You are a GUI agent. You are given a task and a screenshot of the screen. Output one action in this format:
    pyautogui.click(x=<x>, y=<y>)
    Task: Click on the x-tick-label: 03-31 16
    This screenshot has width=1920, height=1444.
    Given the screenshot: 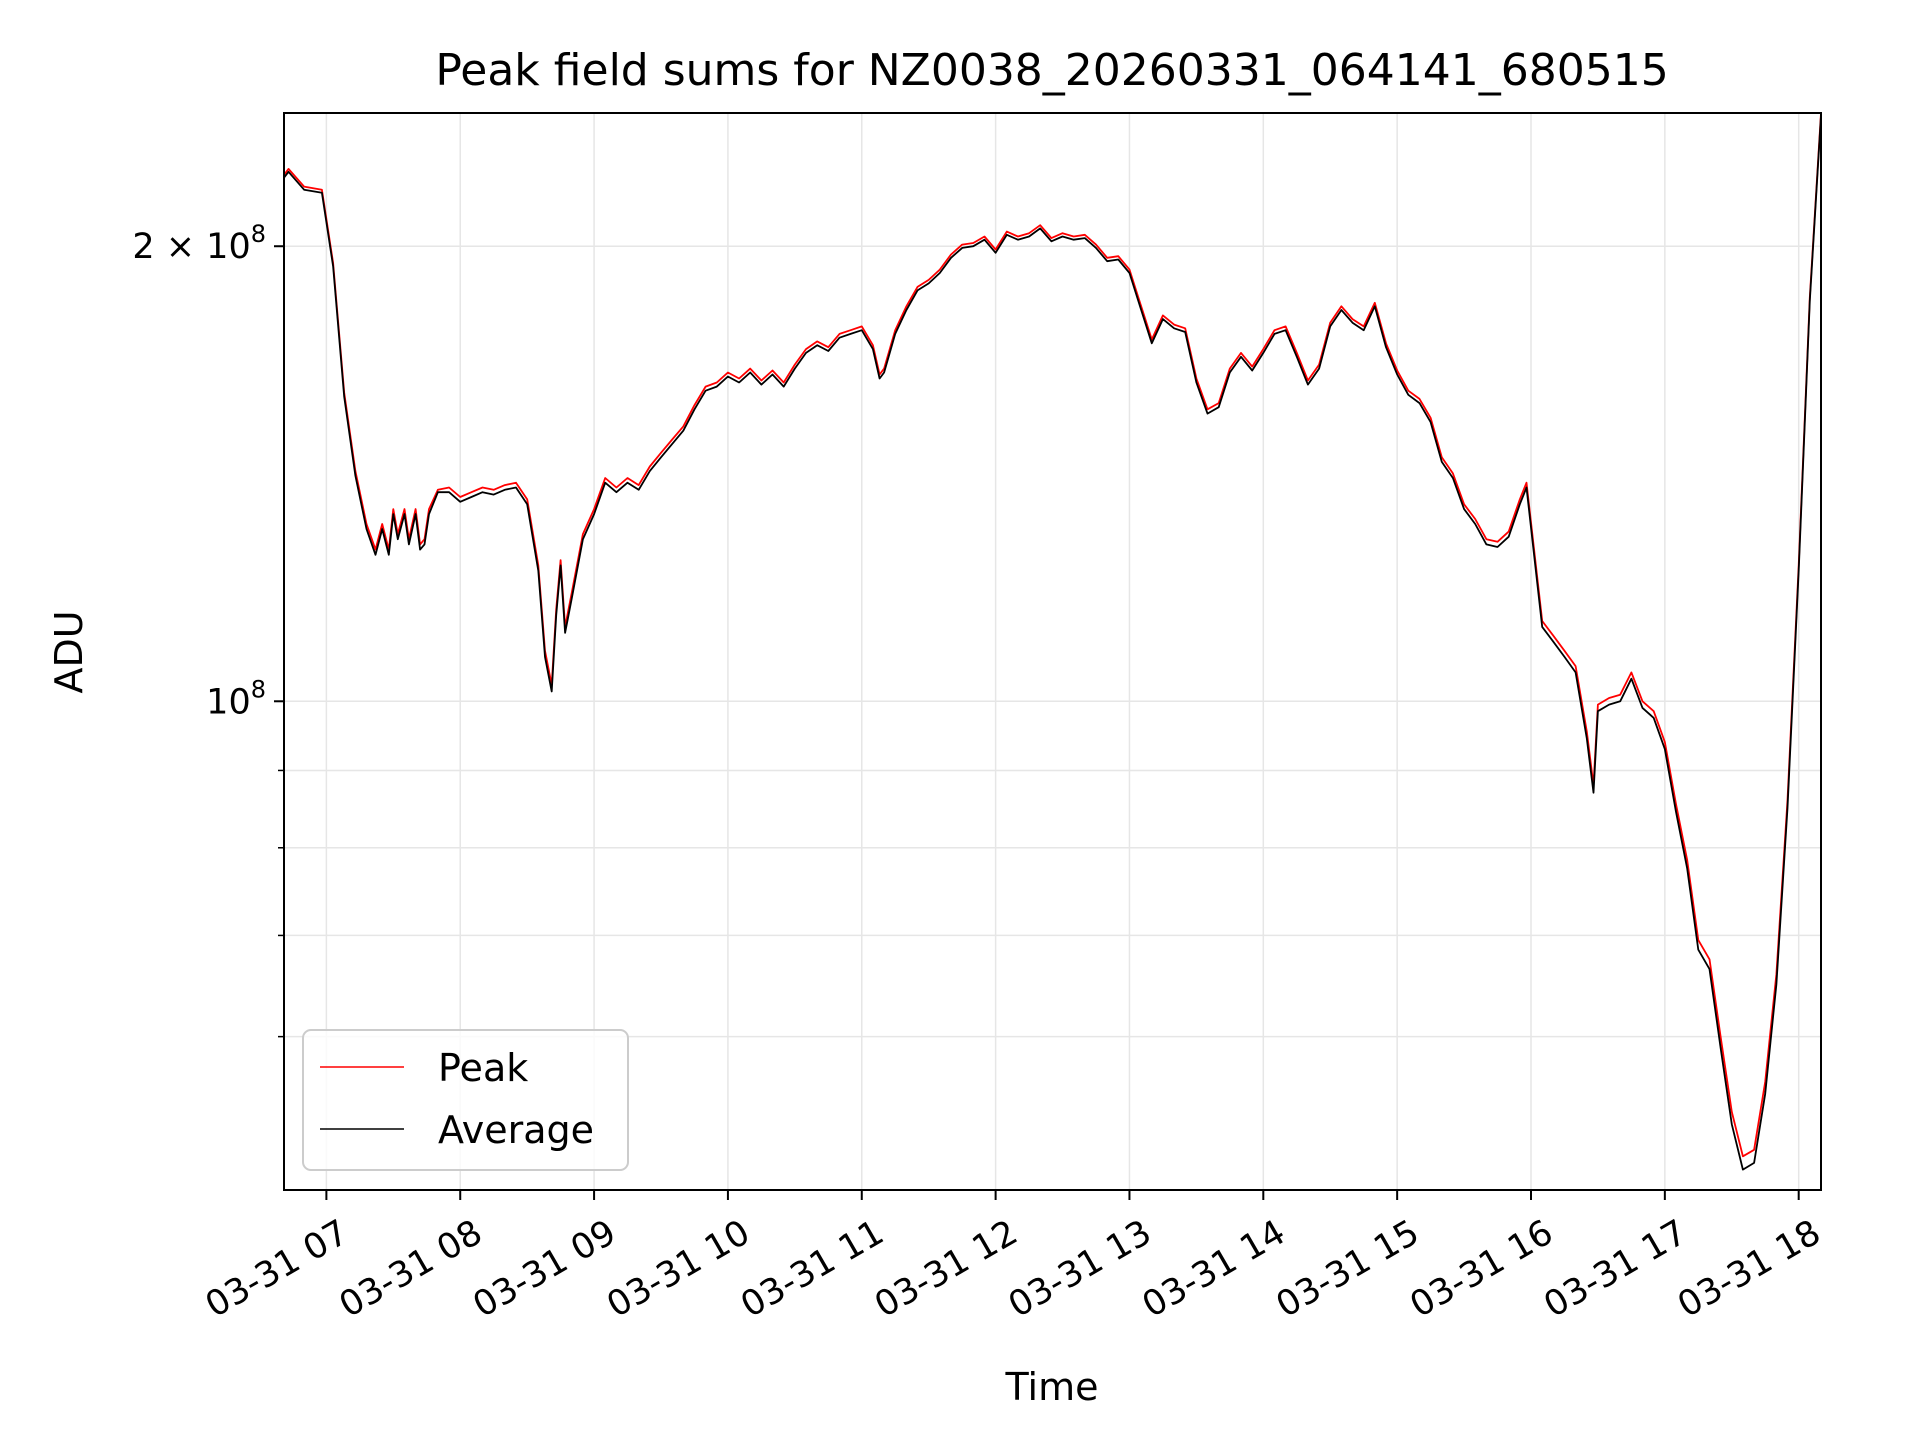 What is the action you would take?
    pyautogui.click(x=1482, y=1269)
    